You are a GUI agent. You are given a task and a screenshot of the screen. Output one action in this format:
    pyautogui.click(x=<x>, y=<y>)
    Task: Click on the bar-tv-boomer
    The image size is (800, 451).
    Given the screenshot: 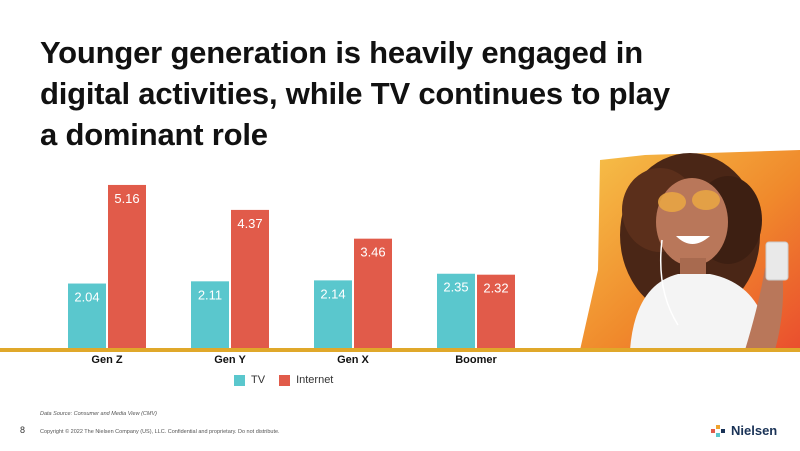 What is the action you would take?
    pyautogui.click(x=456, y=310)
    